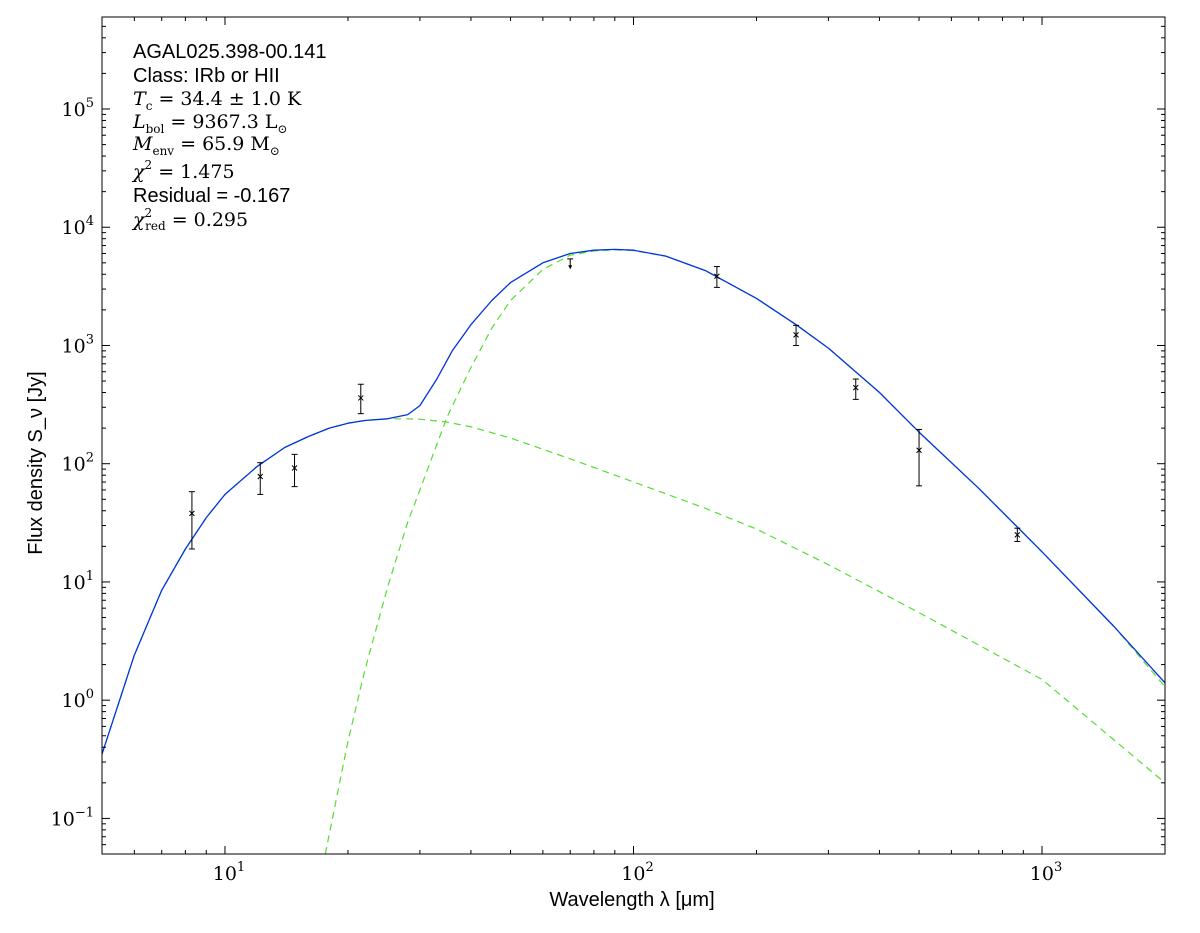  What do you see at coordinates (90, 103) in the screenshot?
I see `y-tick-label-exponent: 5` at bounding box center [90, 103].